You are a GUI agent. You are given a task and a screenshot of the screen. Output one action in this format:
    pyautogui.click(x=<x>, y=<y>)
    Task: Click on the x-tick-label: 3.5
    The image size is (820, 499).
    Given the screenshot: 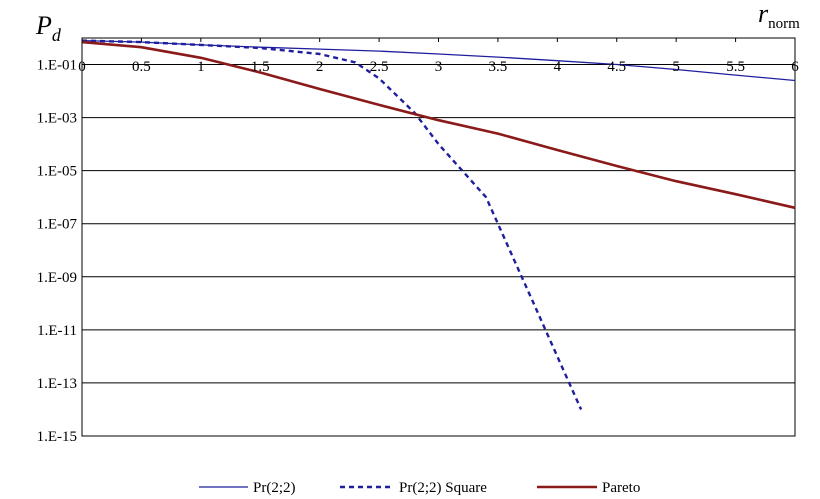 What is the action you would take?
    pyautogui.click(x=498, y=67)
    